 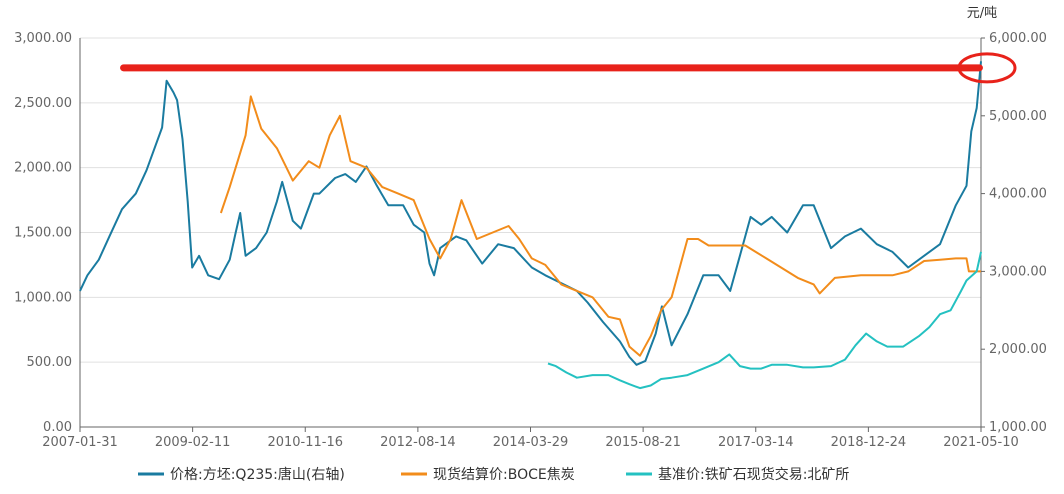 What do you see at coordinates (1018, 427) in the screenshot?
I see `y-right-tick-label: 1,000.00` at bounding box center [1018, 427].